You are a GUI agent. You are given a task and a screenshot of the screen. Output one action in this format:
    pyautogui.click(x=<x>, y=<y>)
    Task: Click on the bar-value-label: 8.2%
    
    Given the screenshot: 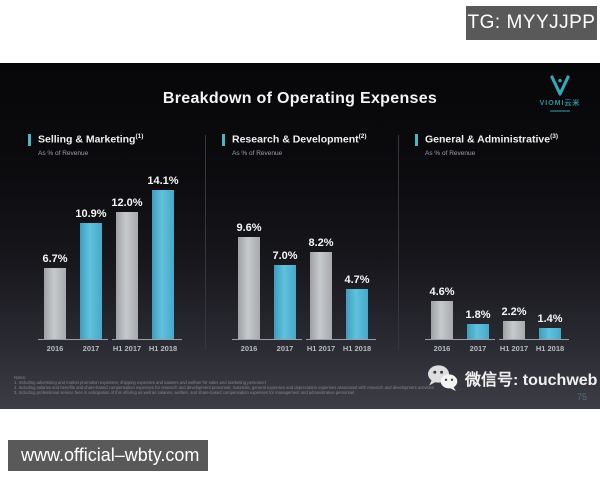 What is the action you would take?
    pyautogui.click(x=321, y=243)
    